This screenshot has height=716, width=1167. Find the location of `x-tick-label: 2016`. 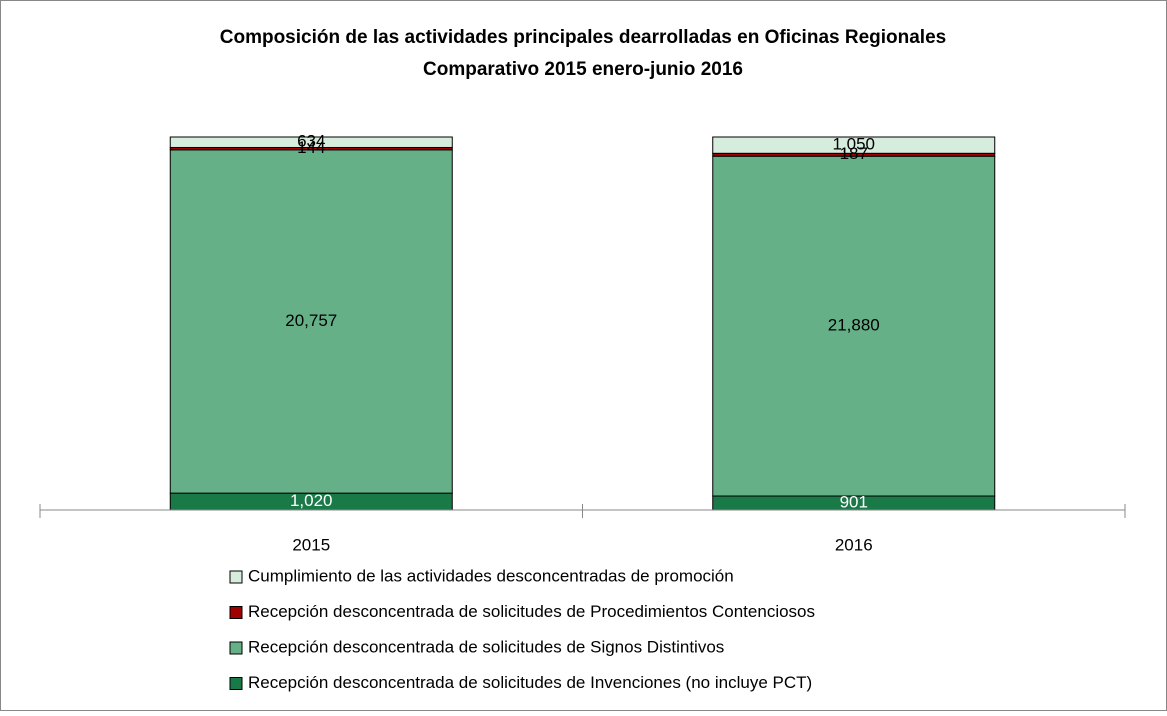

x-tick-label: 2016 is located at coordinates (854, 544).